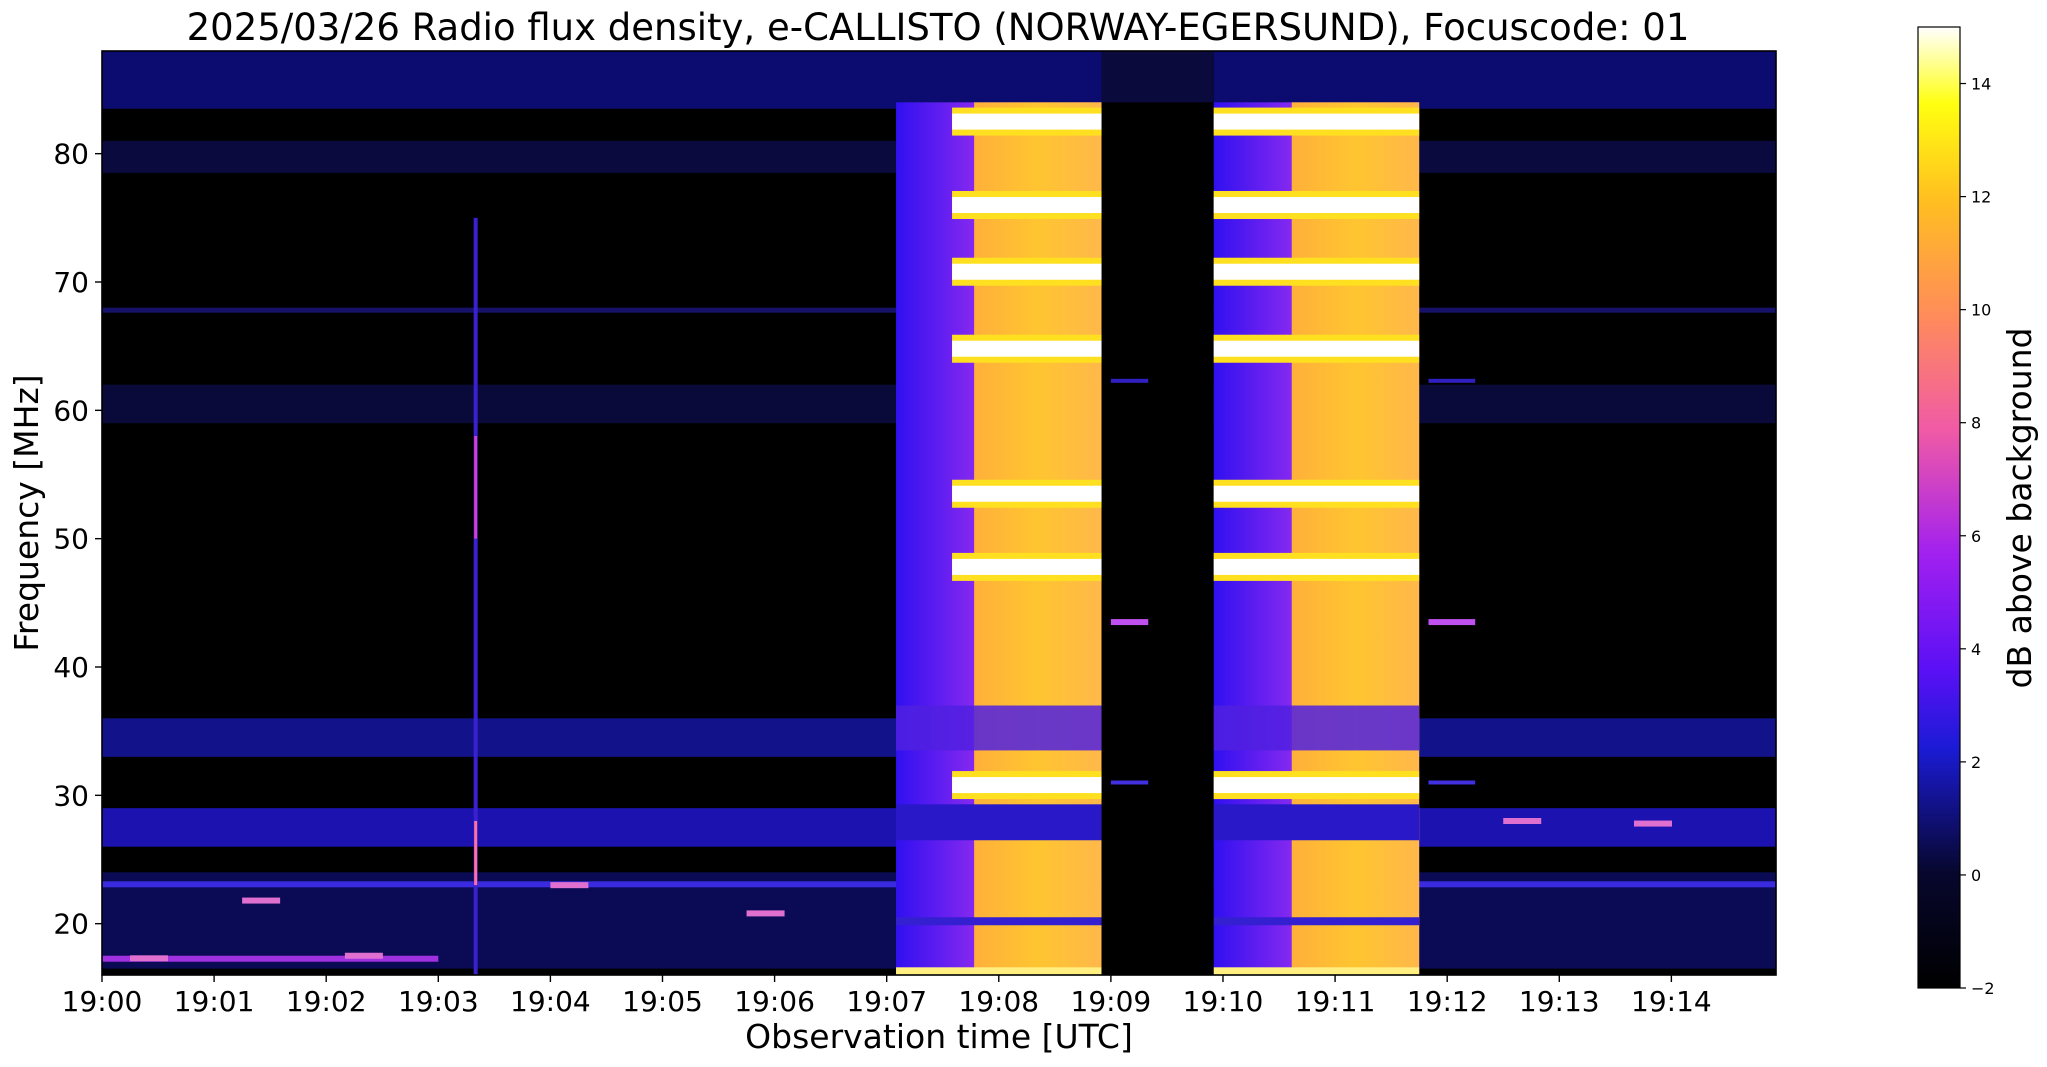 This screenshot has height=1067, width=2047. Describe the element at coordinates (1976, 762) in the screenshot. I see `colorbar-tick-label: 2` at that location.